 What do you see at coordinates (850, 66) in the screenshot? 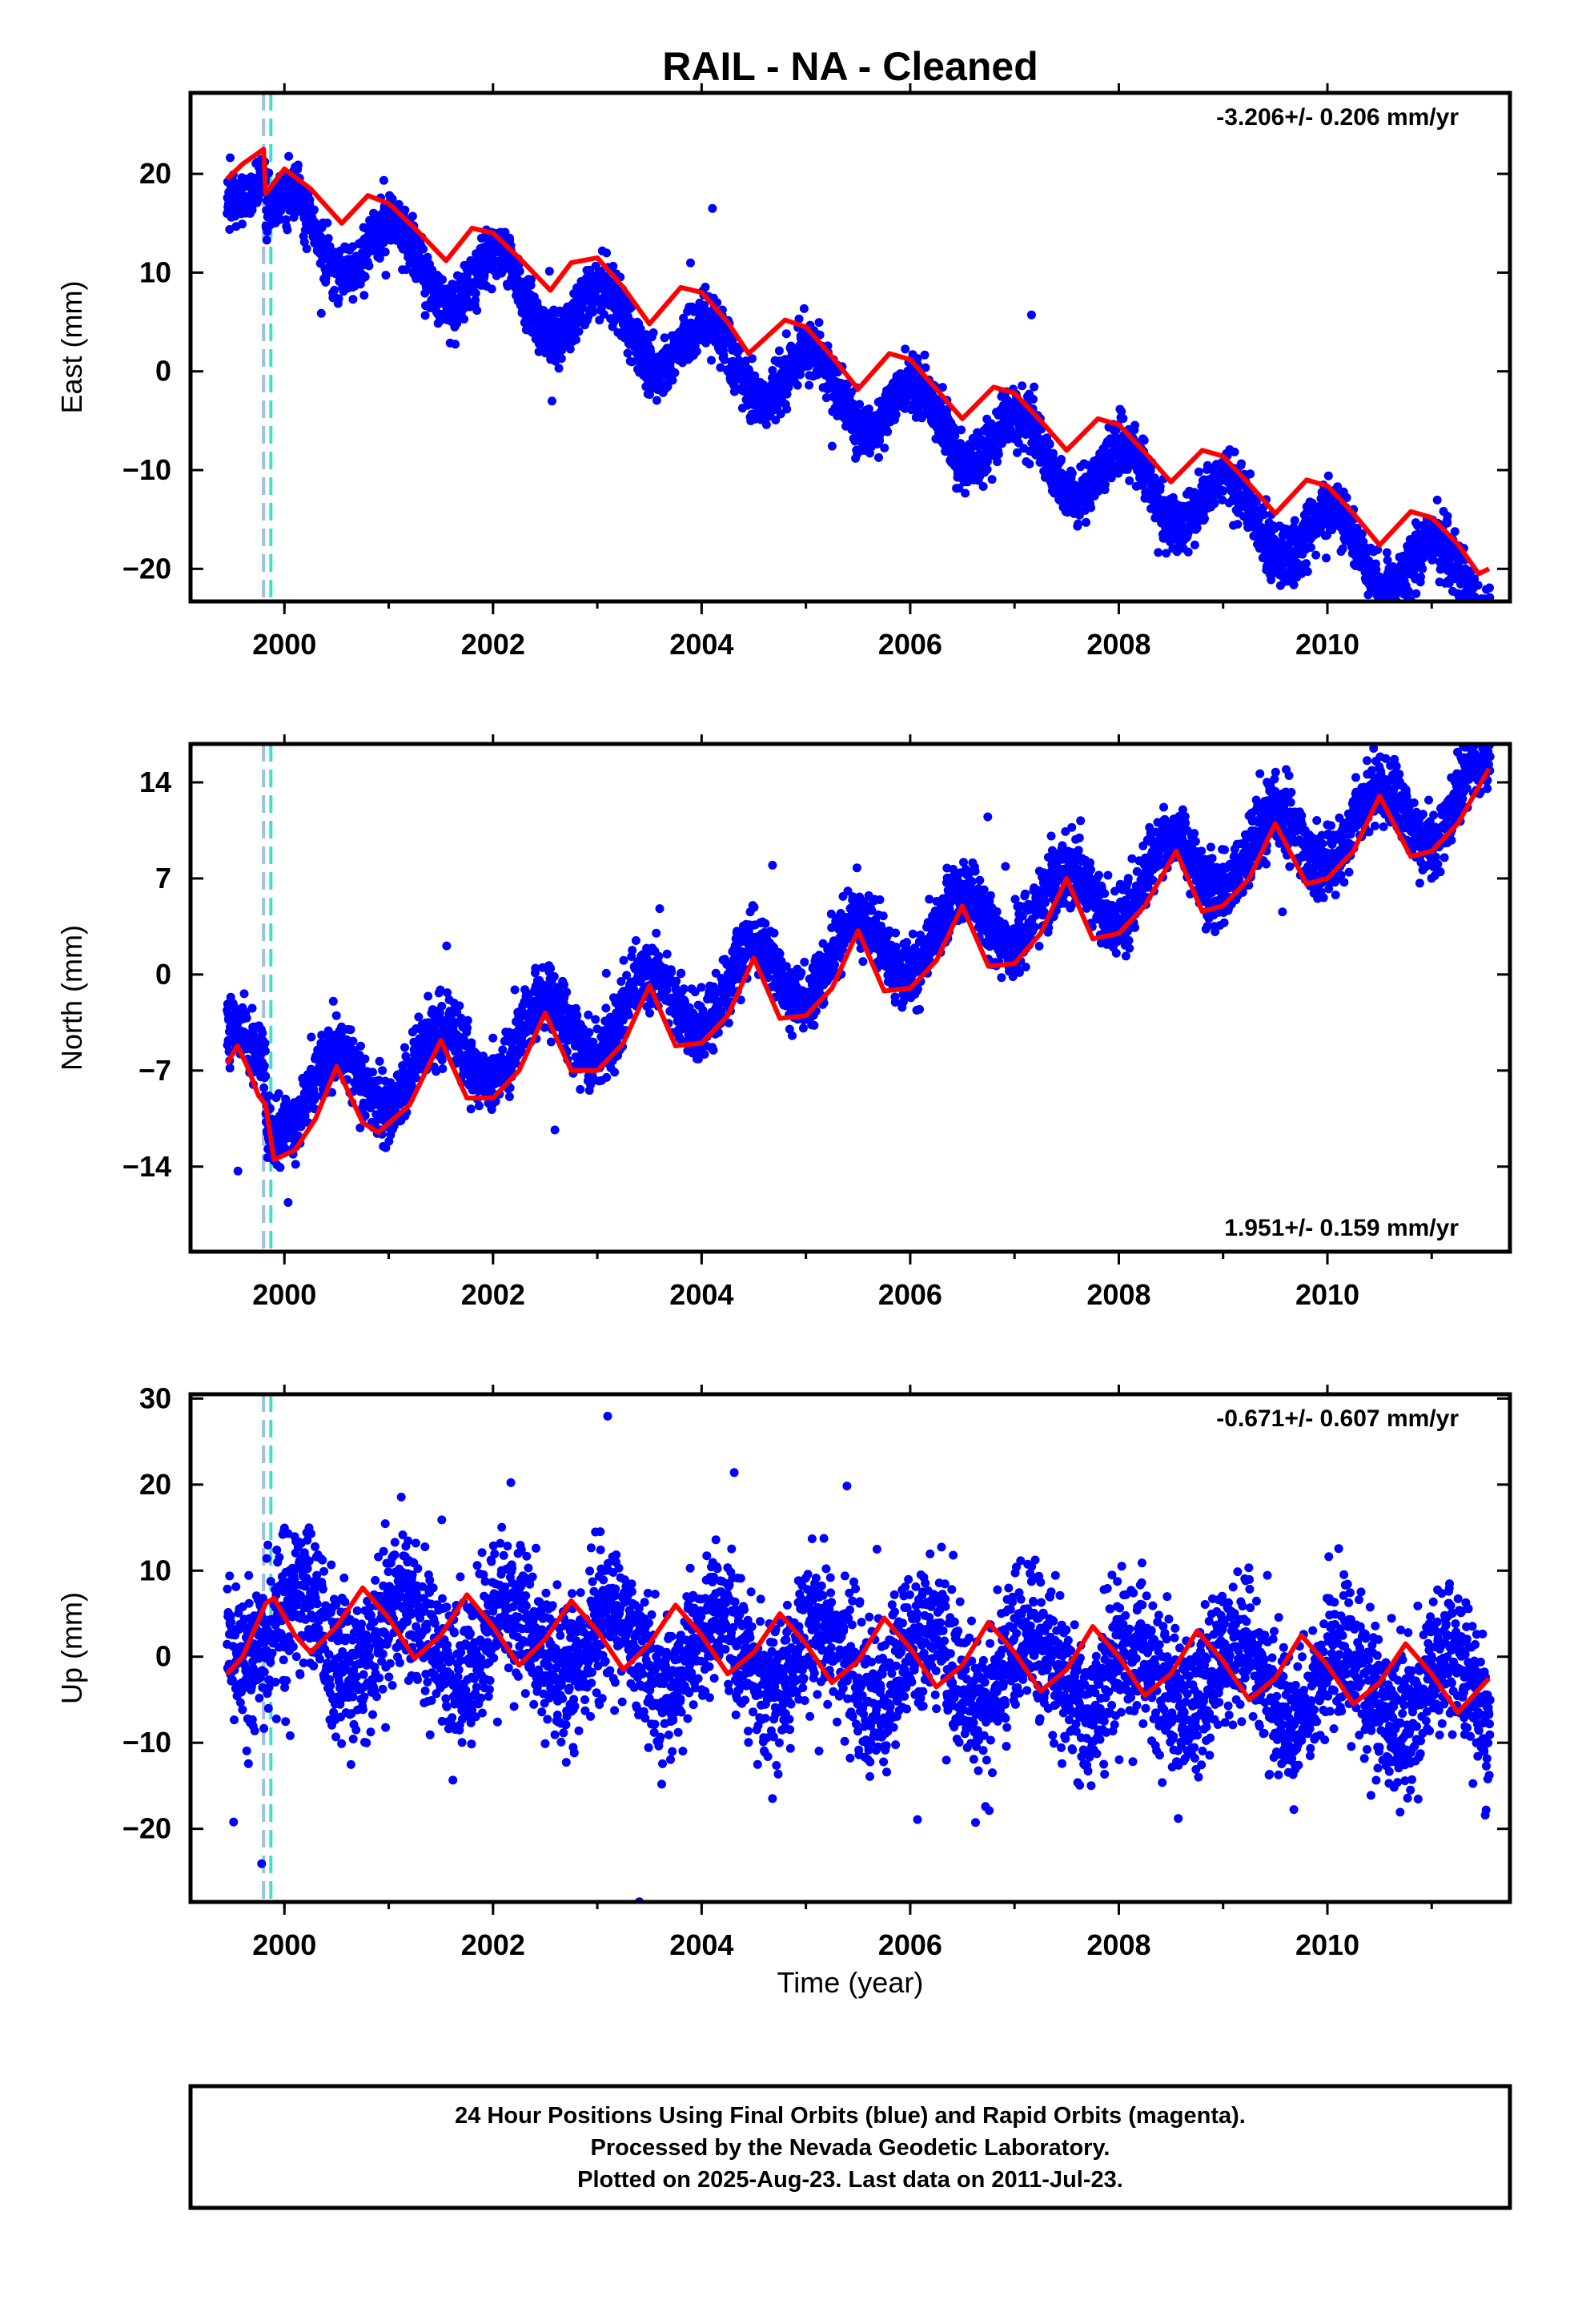
I see `chart-title: RAIL - NA - Cleaned` at bounding box center [850, 66].